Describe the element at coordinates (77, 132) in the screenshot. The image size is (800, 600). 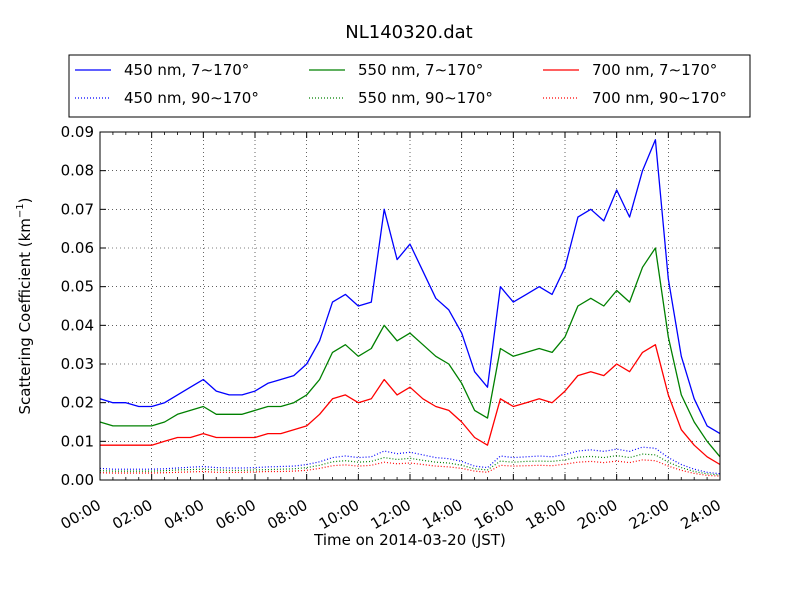
I see `y-tick-label: 0.09` at that location.